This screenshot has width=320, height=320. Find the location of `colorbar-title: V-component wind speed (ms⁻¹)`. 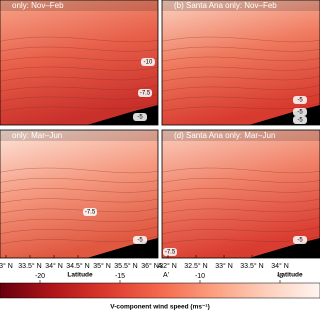

colorbar-title: V-component wind speed (ms⁻¹) is located at coordinates (160, 307).